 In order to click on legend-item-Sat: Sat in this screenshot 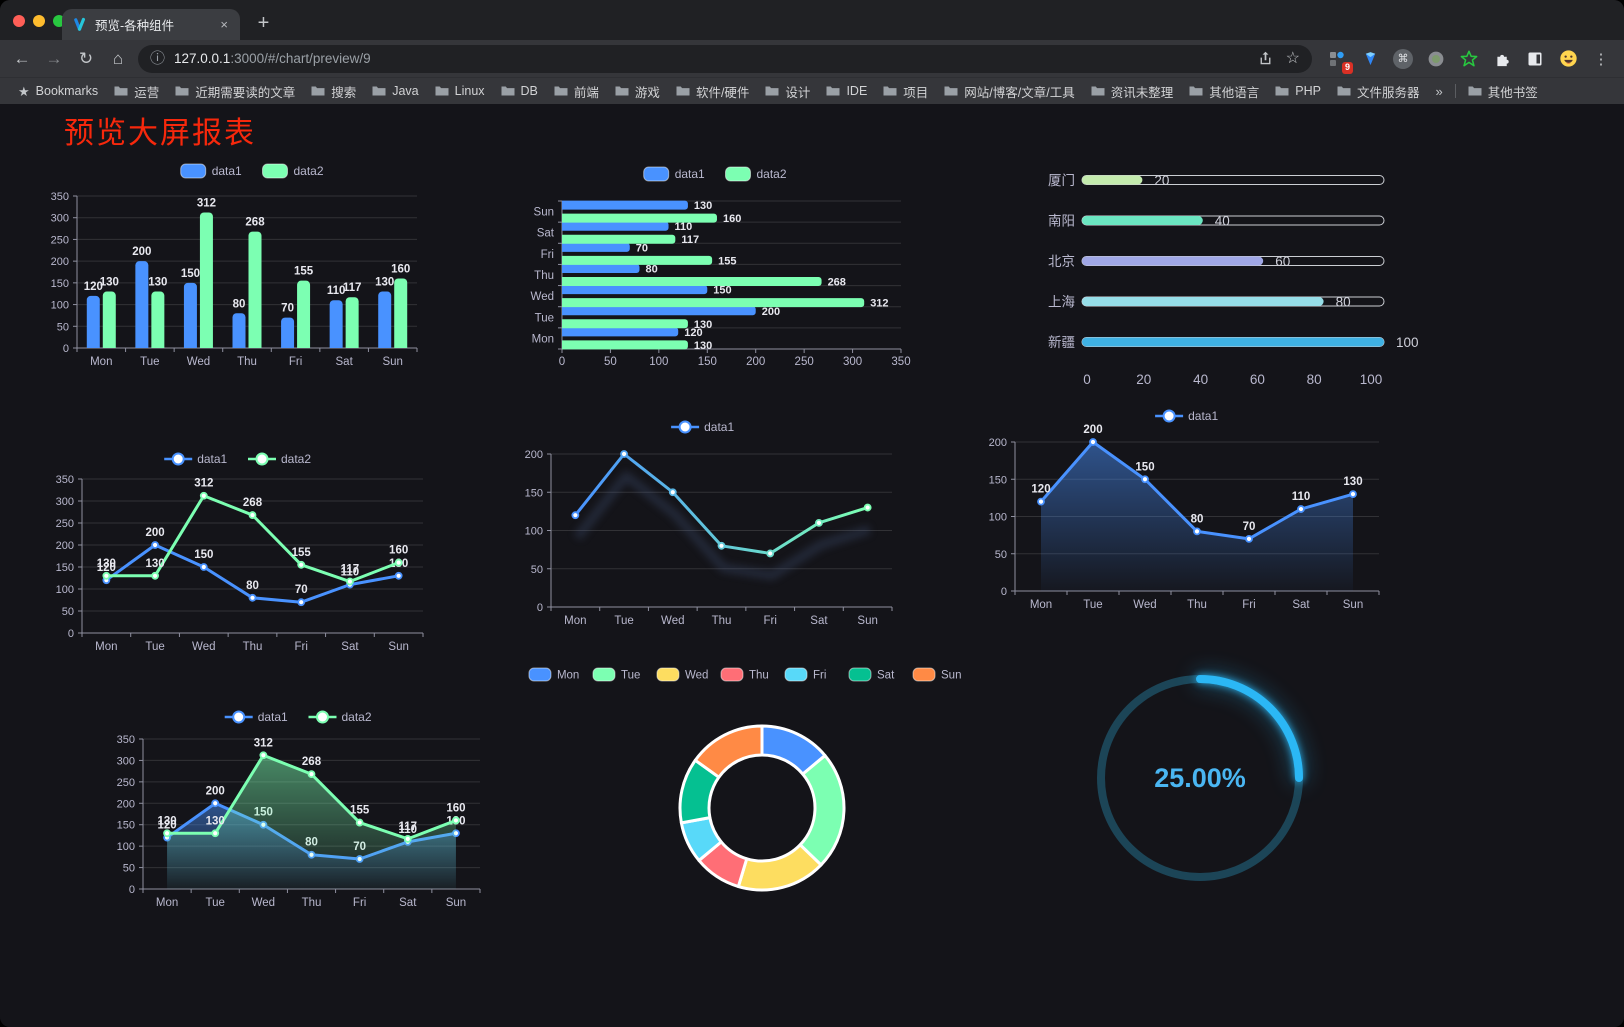, I will do `click(871, 674)`.